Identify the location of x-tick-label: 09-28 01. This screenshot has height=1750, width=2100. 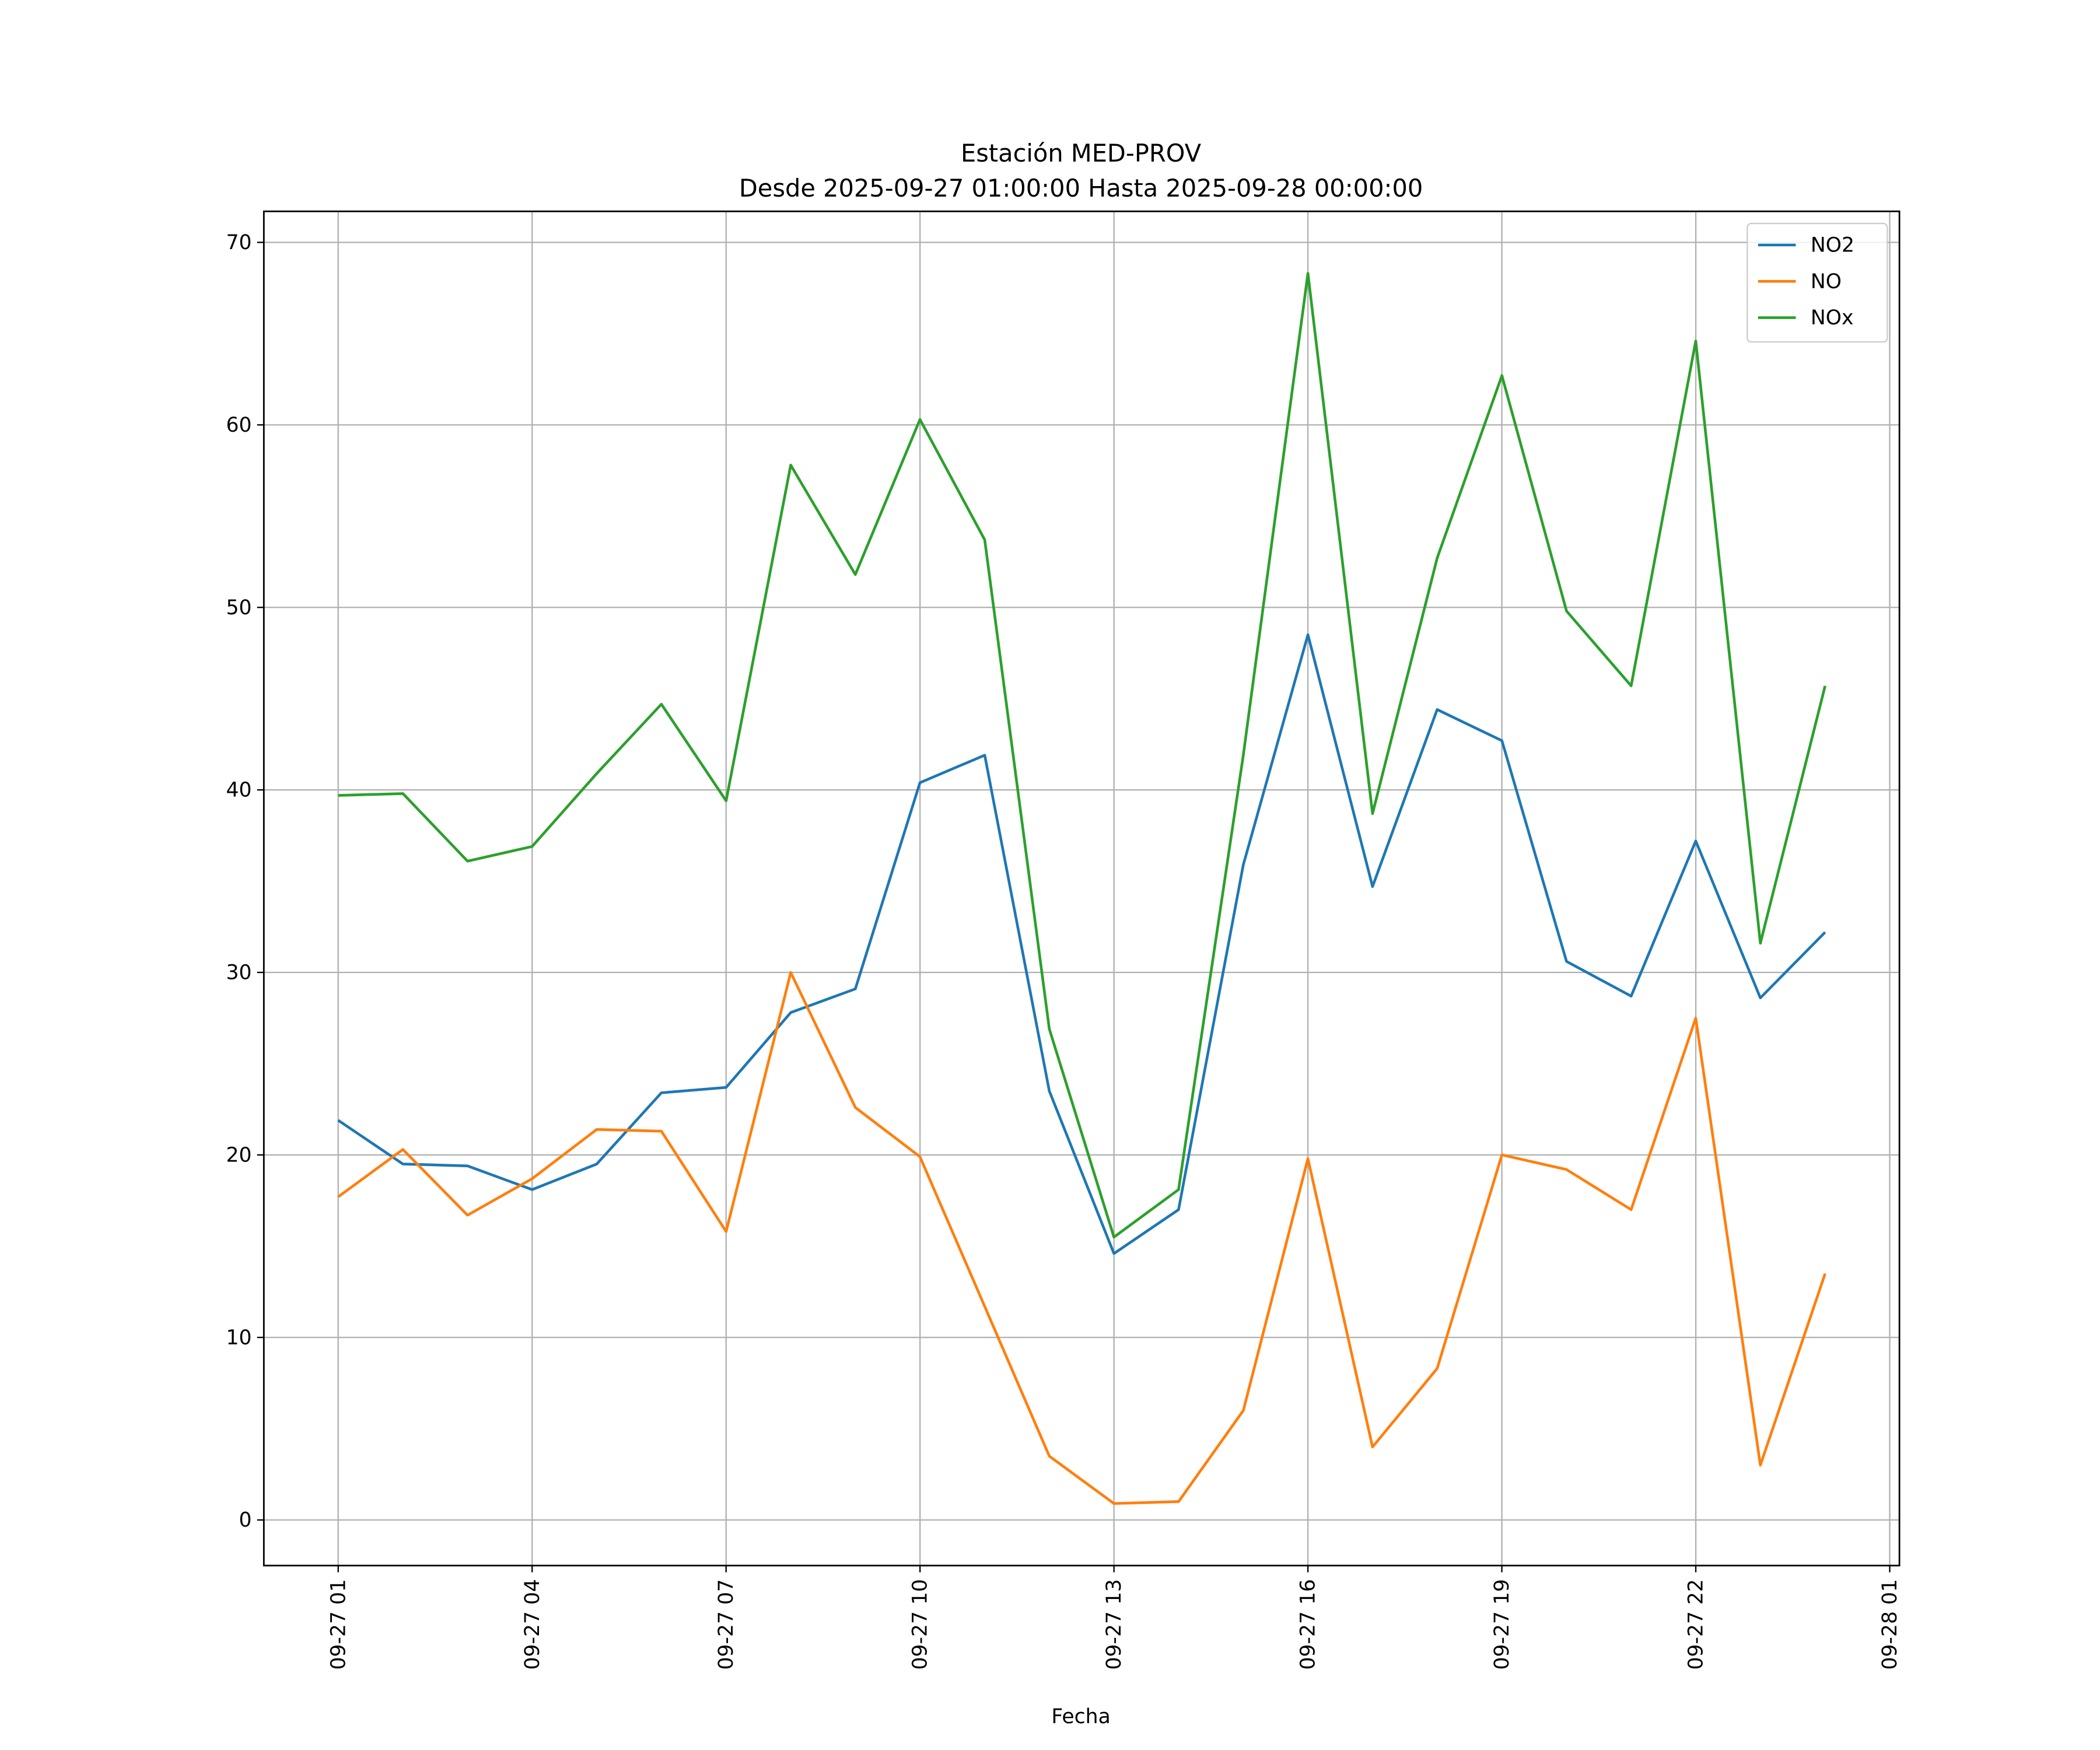
(1890, 1624).